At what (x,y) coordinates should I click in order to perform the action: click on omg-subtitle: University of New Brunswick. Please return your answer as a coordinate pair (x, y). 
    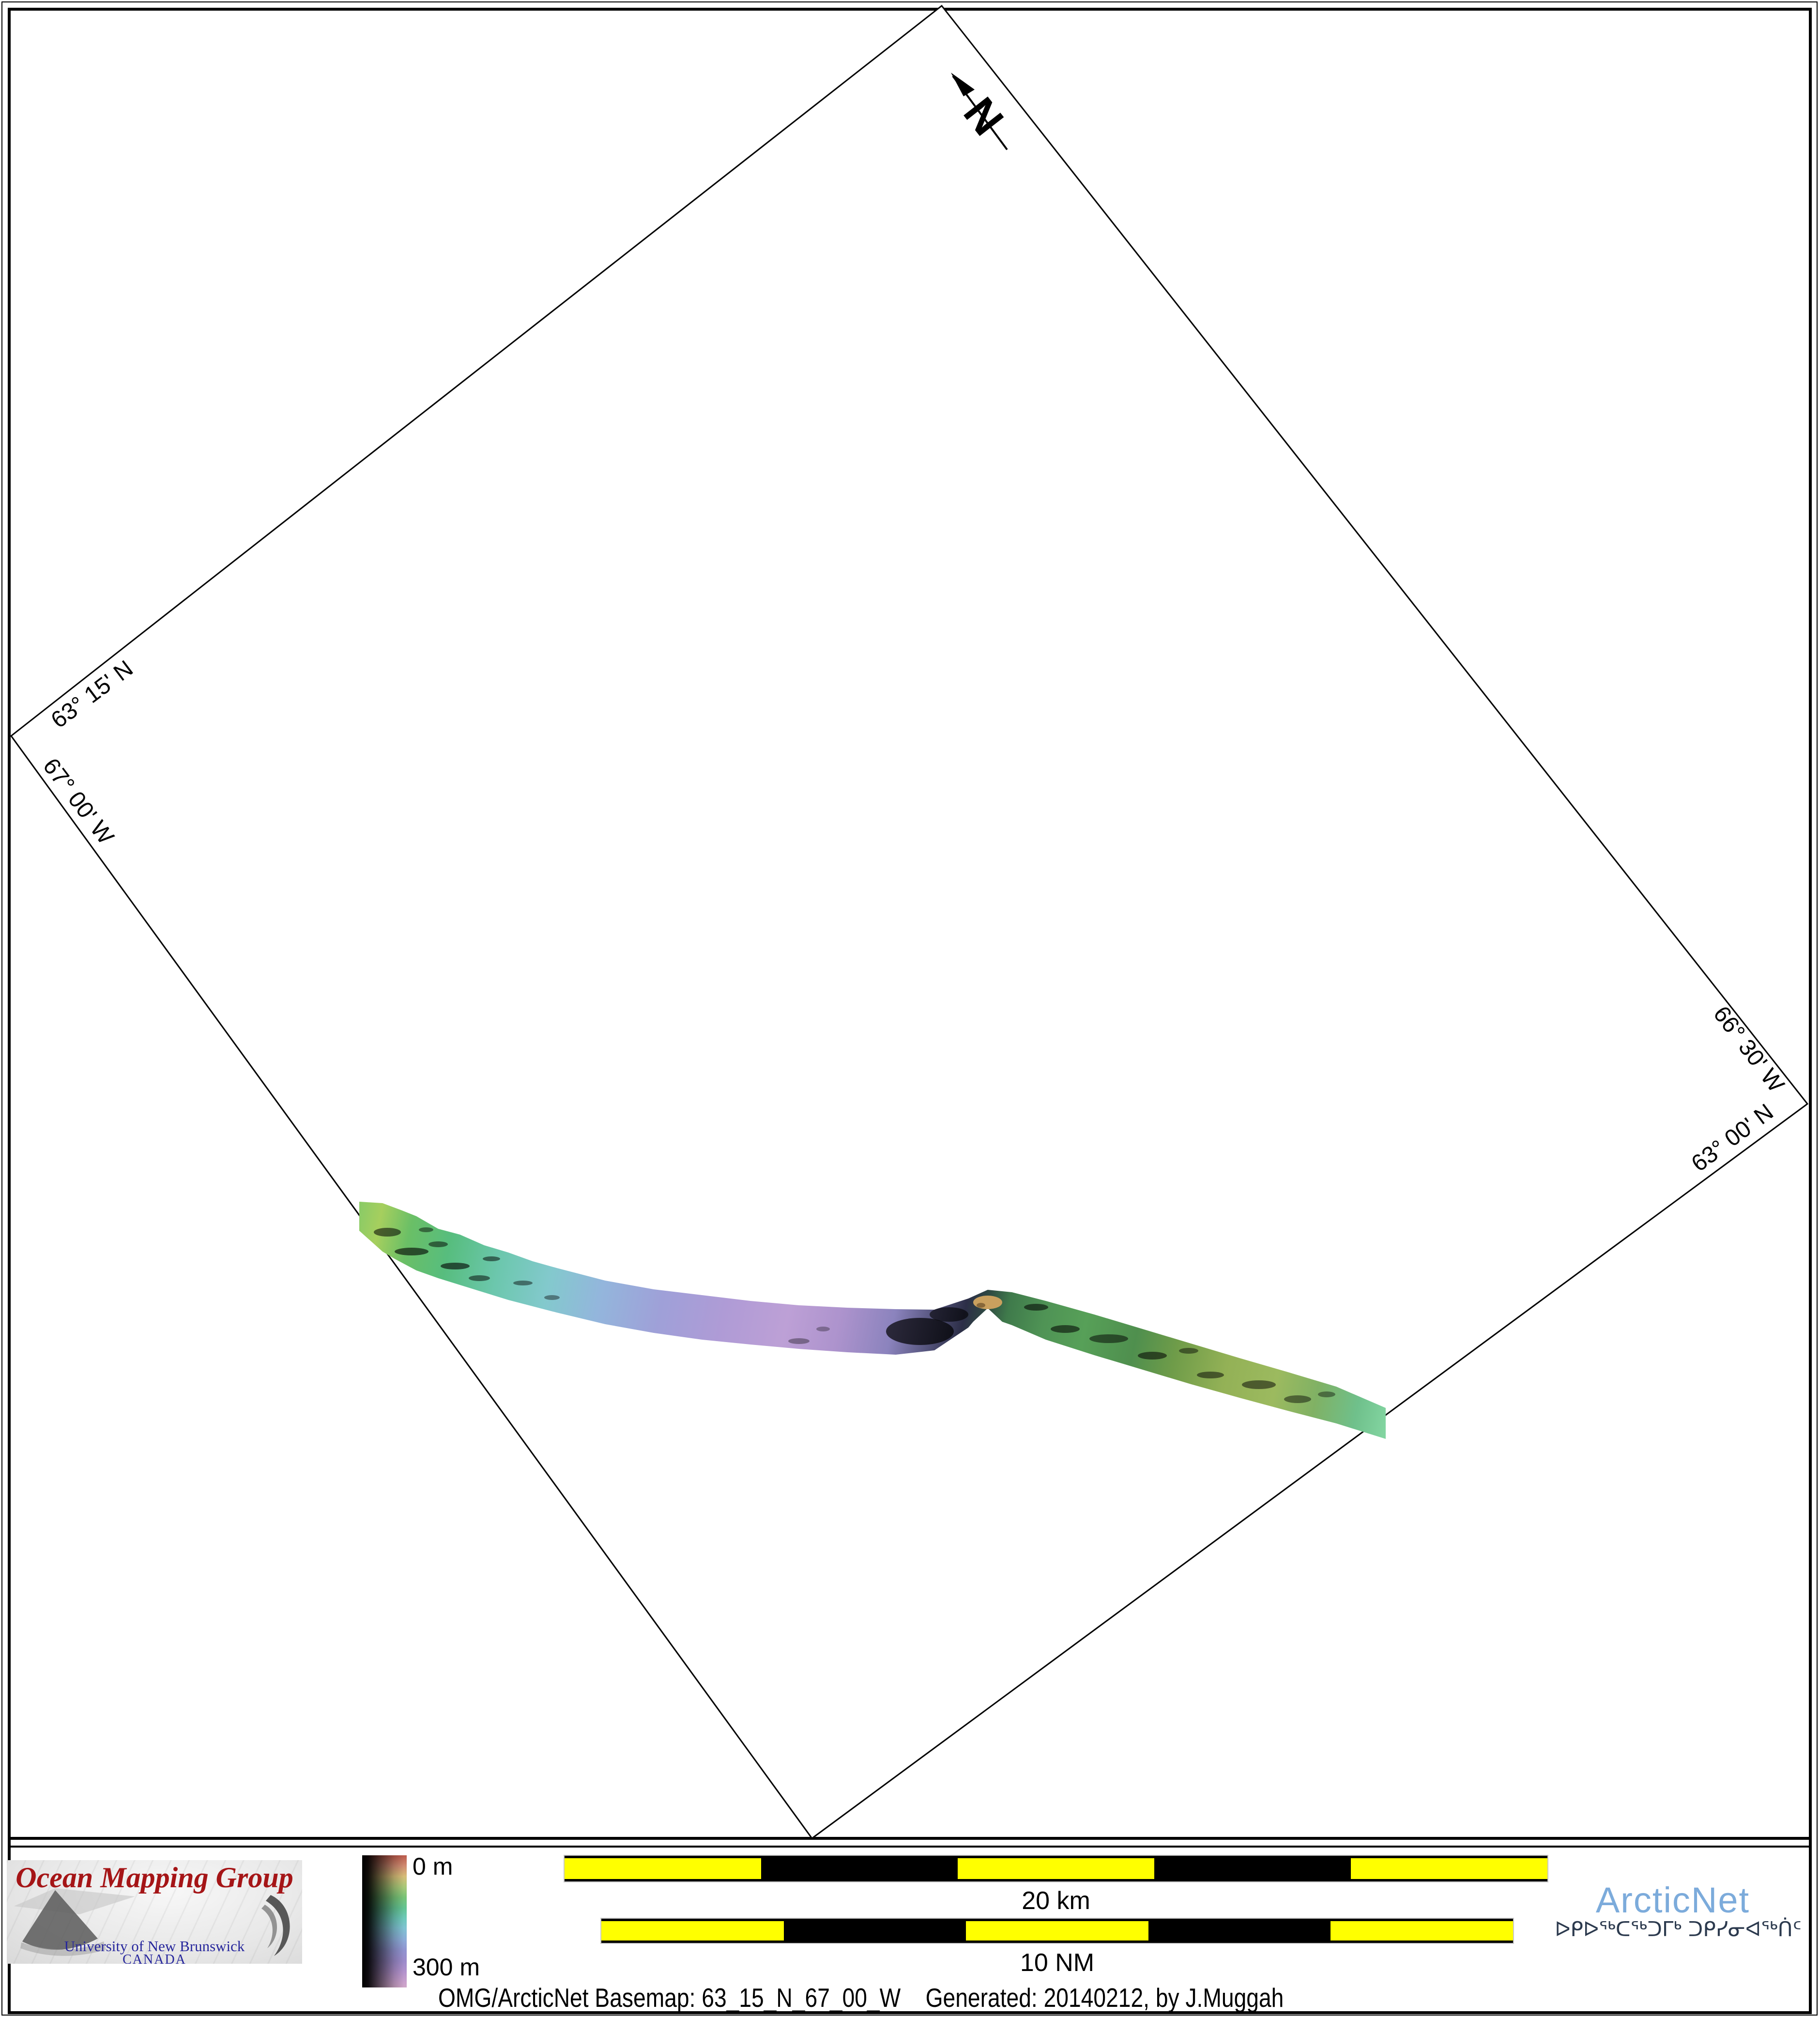
    Looking at the image, I should click on (155, 1946).